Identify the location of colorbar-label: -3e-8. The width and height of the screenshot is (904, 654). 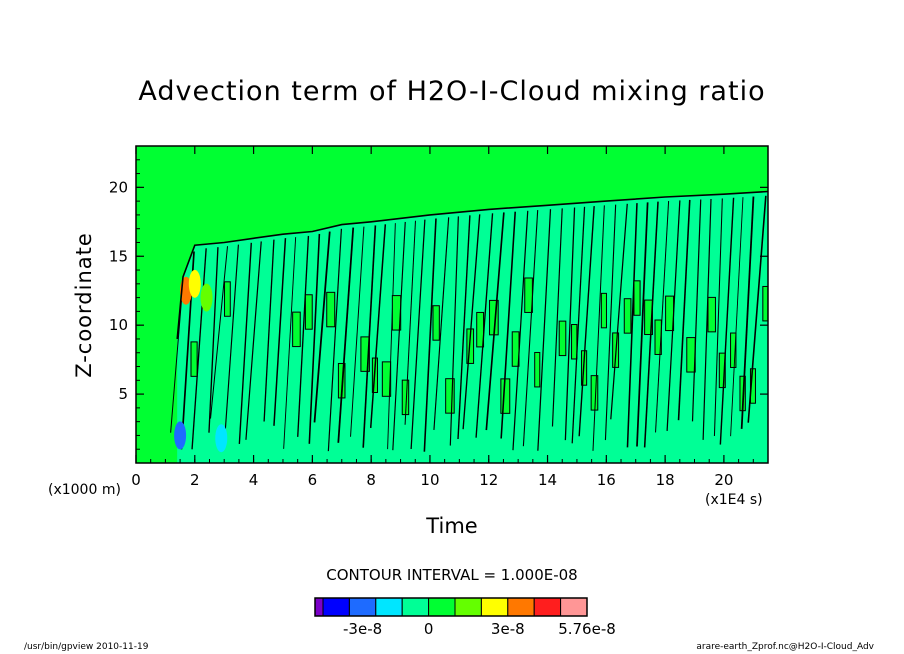
(362, 629).